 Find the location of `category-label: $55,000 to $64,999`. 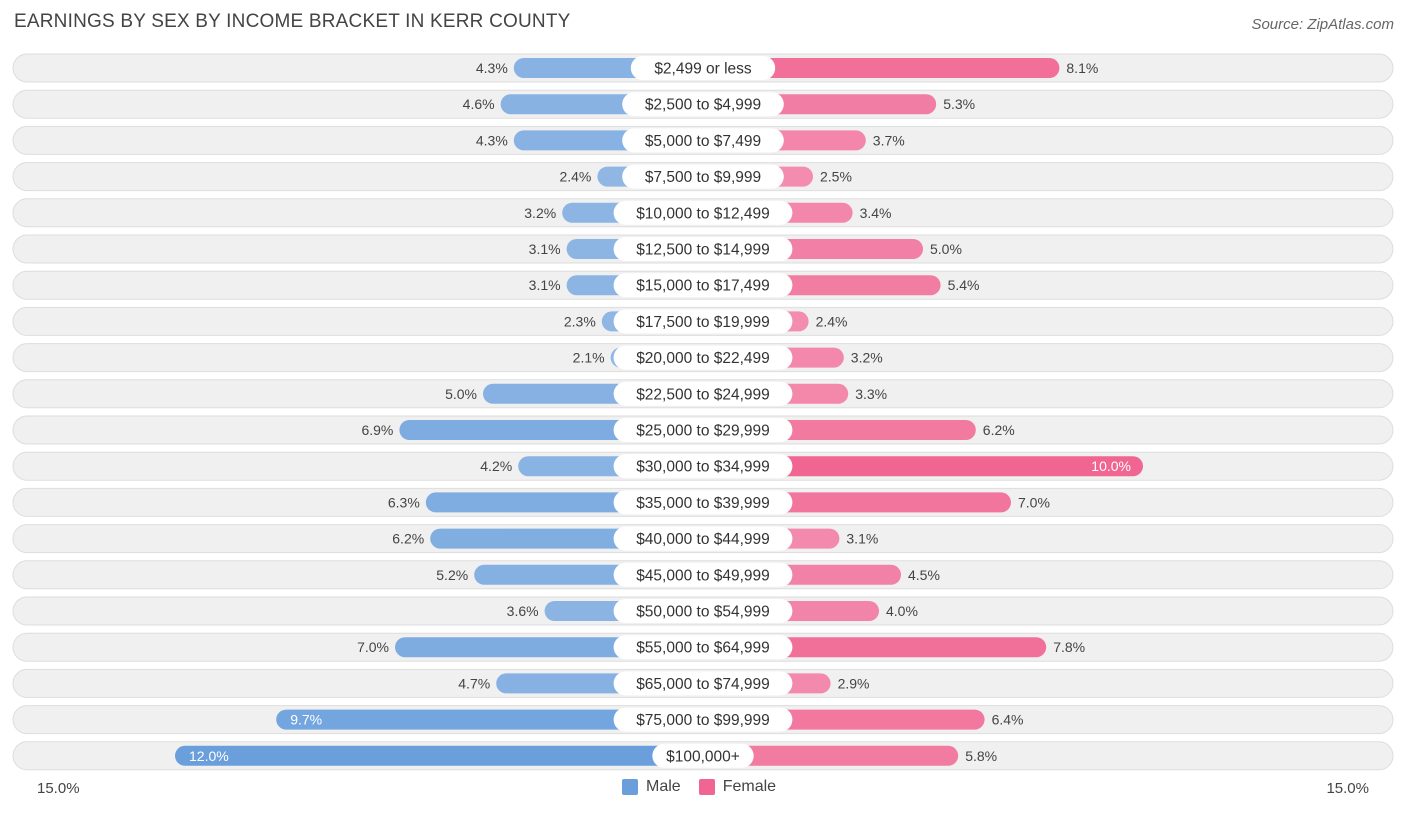

category-label: $55,000 to $64,999 is located at coordinates (703, 648).